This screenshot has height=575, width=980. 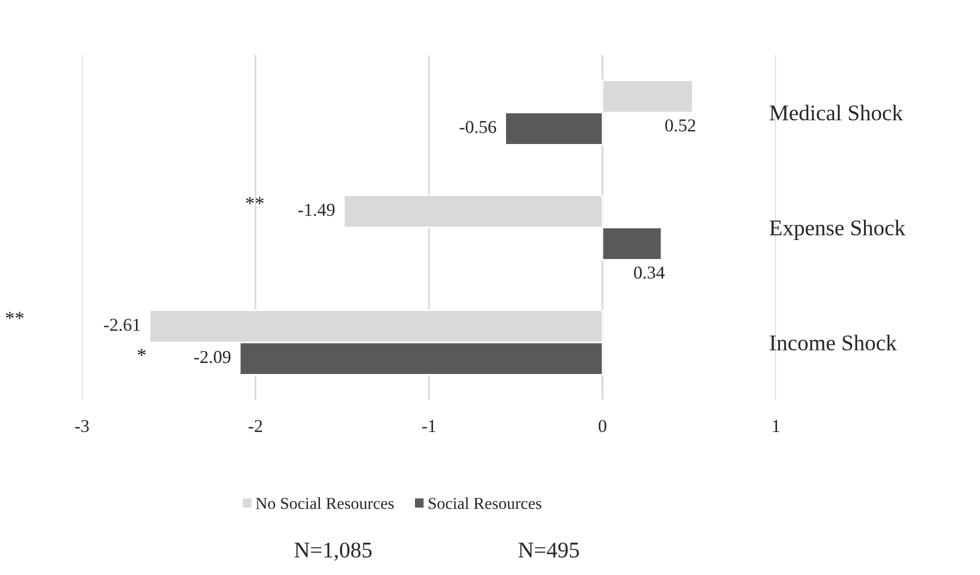 What do you see at coordinates (836, 112) in the screenshot?
I see `y-tick-label: Medical Shock` at bounding box center [836, 112].